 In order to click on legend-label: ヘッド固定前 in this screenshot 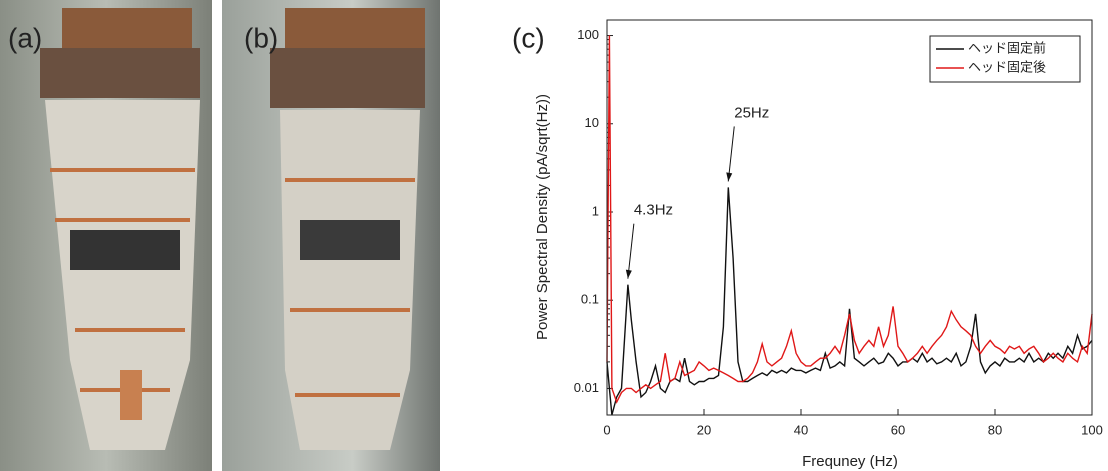, I will do `click(1007, 47)`.